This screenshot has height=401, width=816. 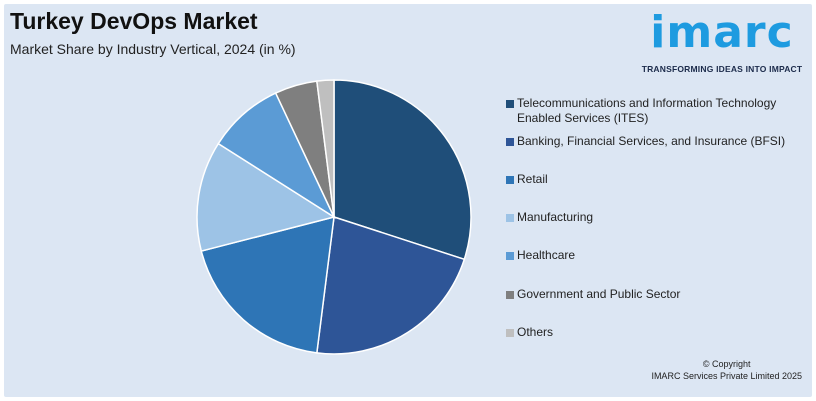 I want to click on legend-label: Retail, so click(x=532, y=179).